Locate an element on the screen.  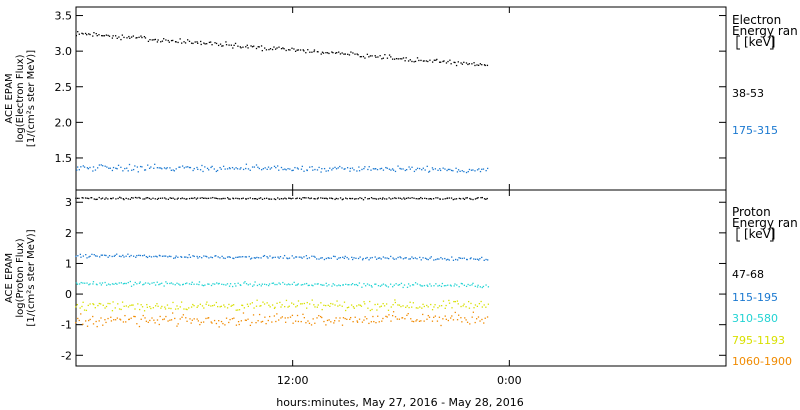
y-tick-label: 2 is located at coordinates (68, 233).